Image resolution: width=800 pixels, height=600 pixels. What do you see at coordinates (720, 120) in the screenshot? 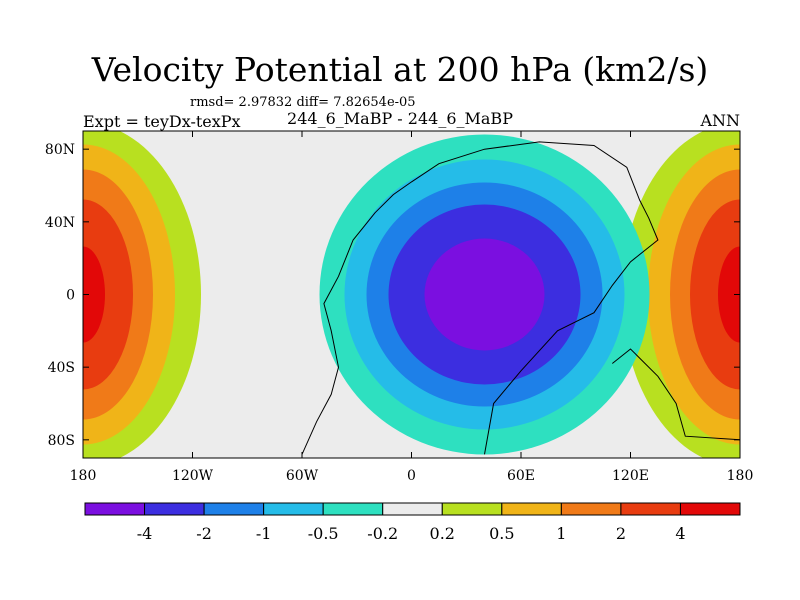
I see `season-label: ANN` at bounding box center [720, 120].